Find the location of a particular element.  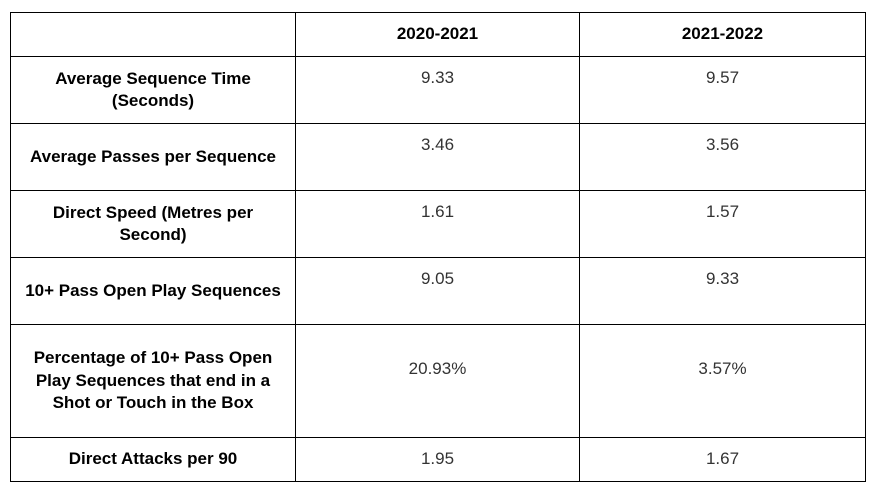

cell-value: 3.57% is located at coordinates (722, 381).